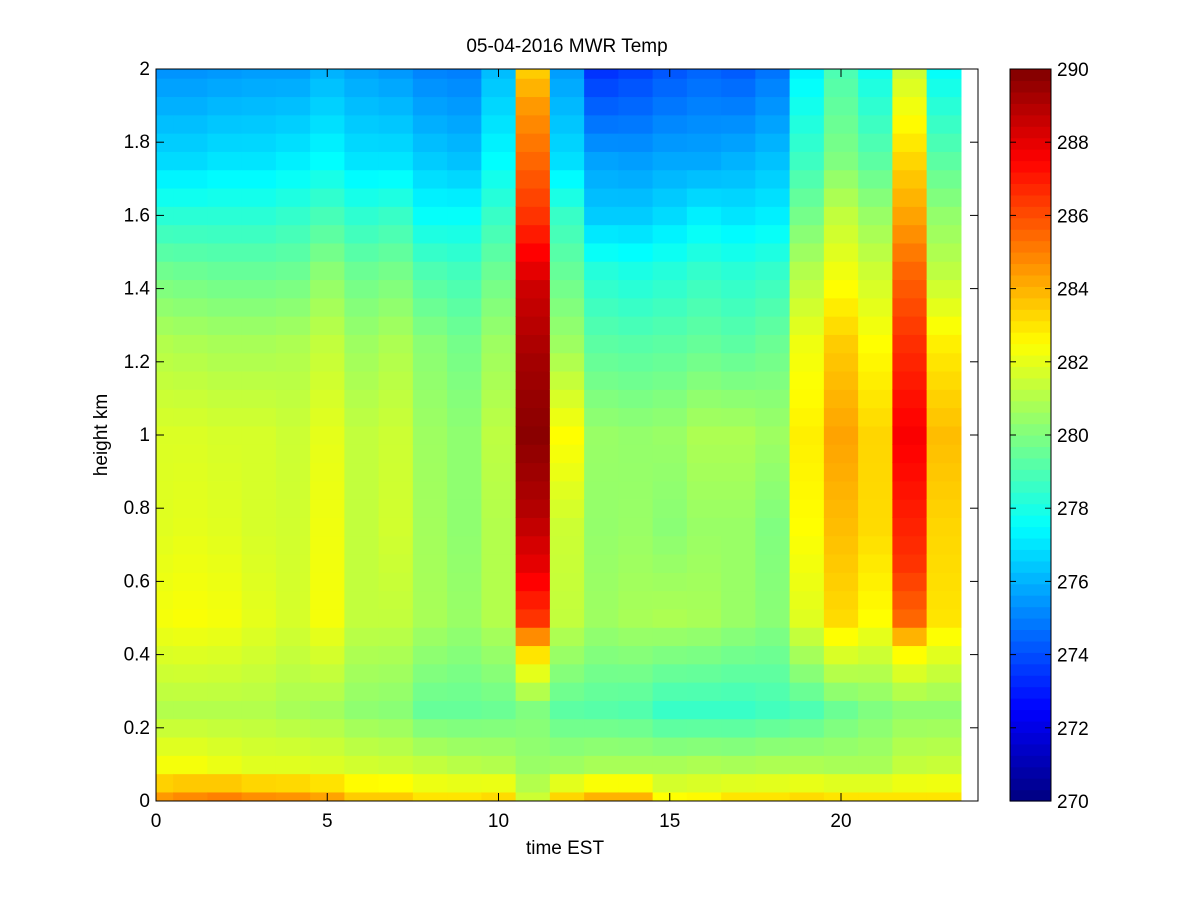  I want to click on x-tick-label: 15, so click(669, 821).